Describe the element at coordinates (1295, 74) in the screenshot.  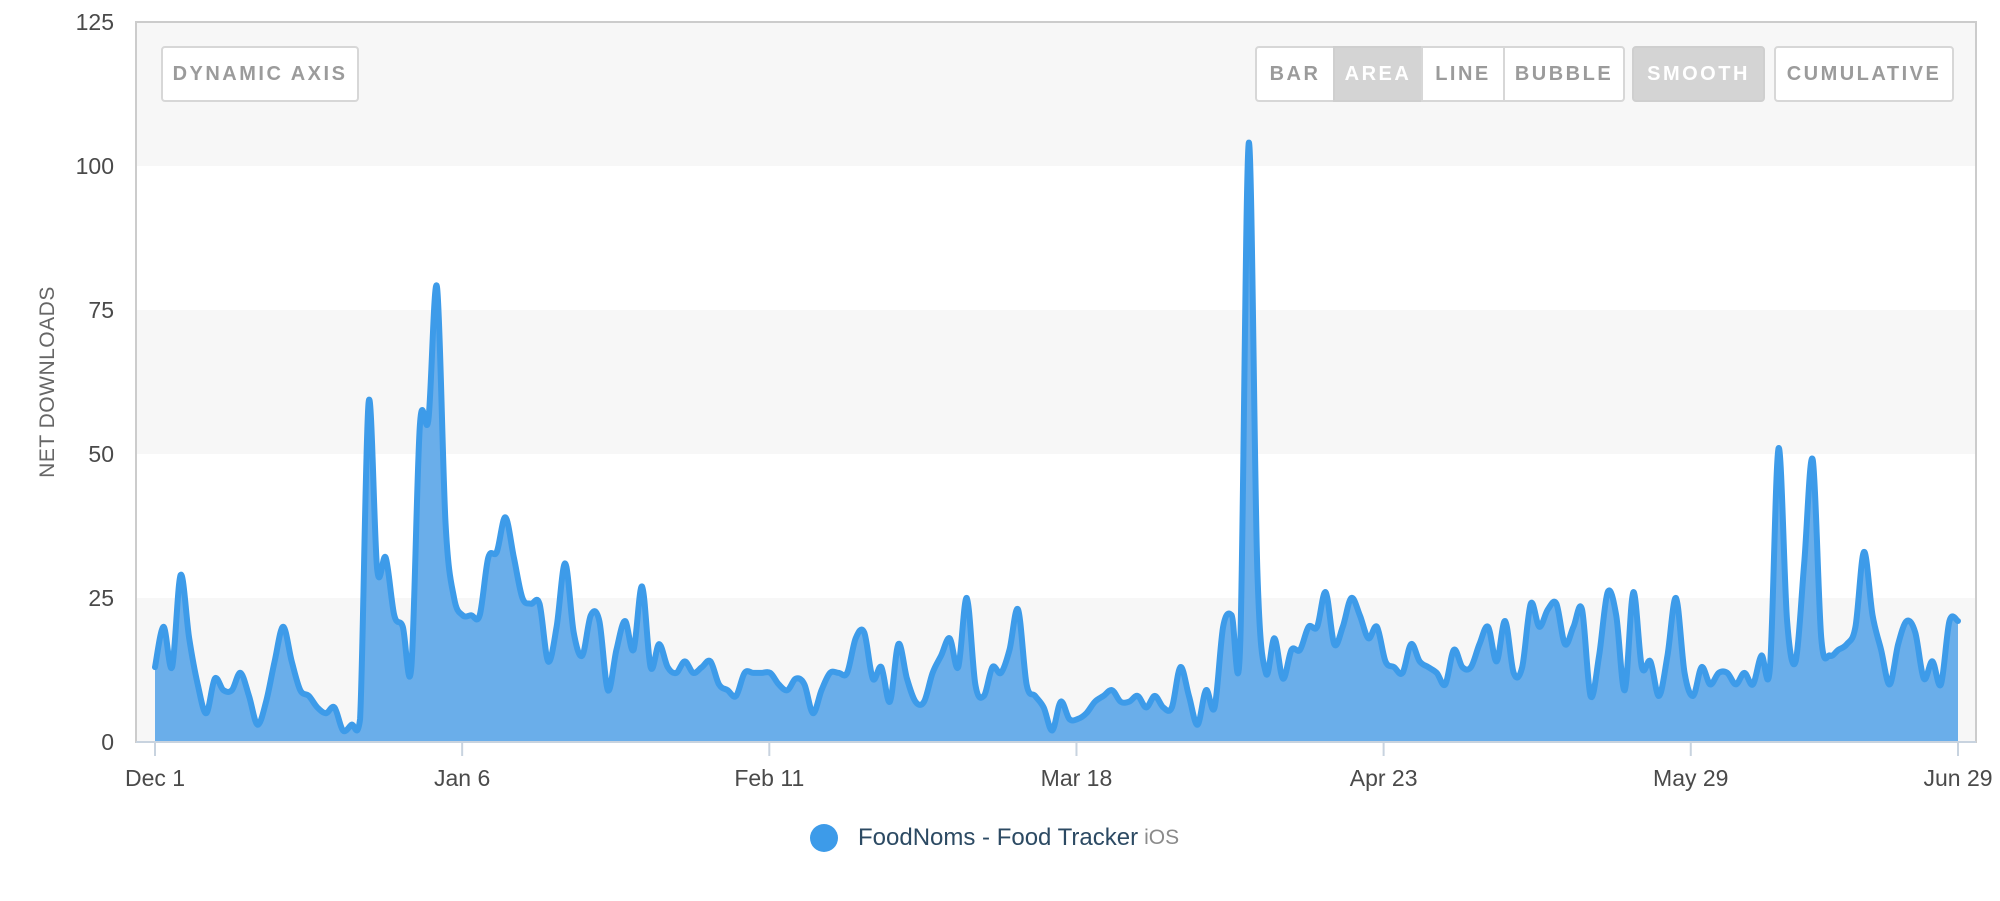
I see `chart-type-button-bar: BAR` at that location.